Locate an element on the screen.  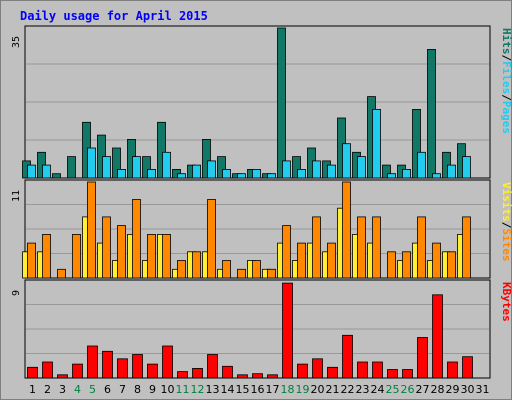
x-tick-label-6: 6 is located at coordinates (107, 389).